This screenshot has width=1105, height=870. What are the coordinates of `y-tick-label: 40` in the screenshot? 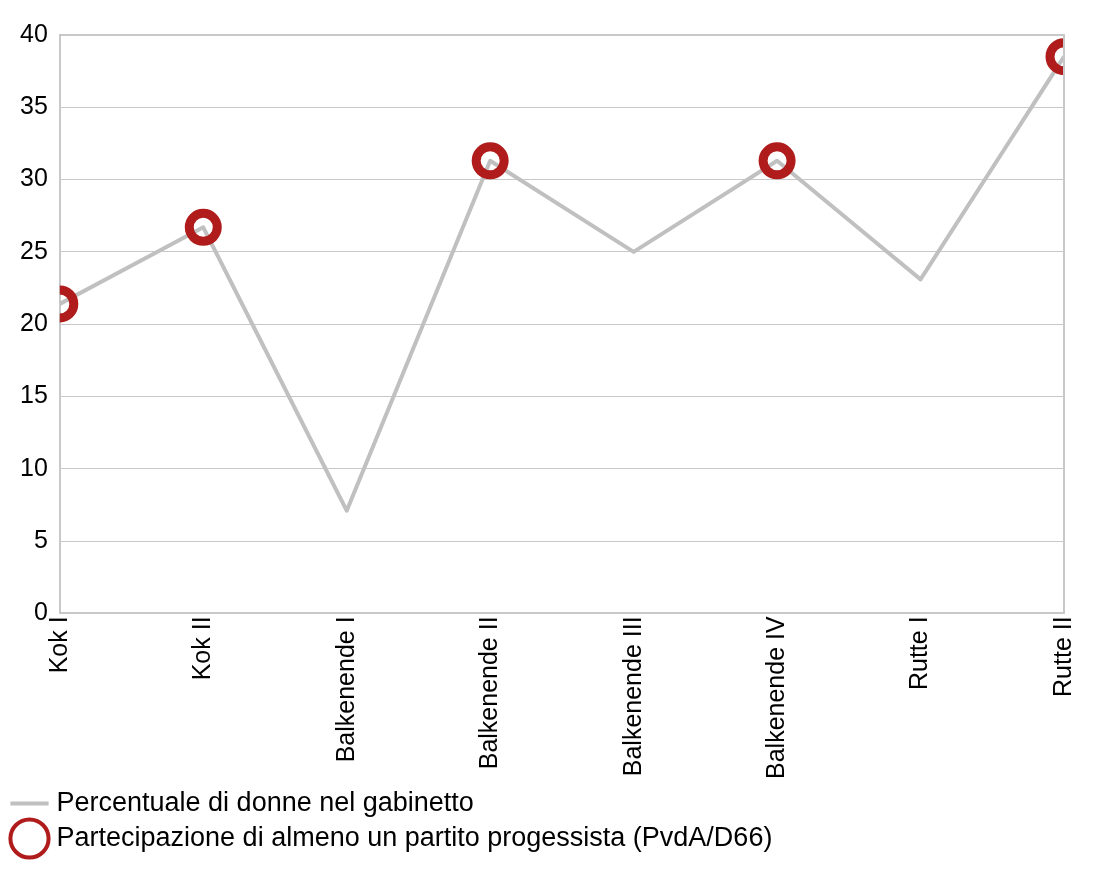 It's located at (34, 32).